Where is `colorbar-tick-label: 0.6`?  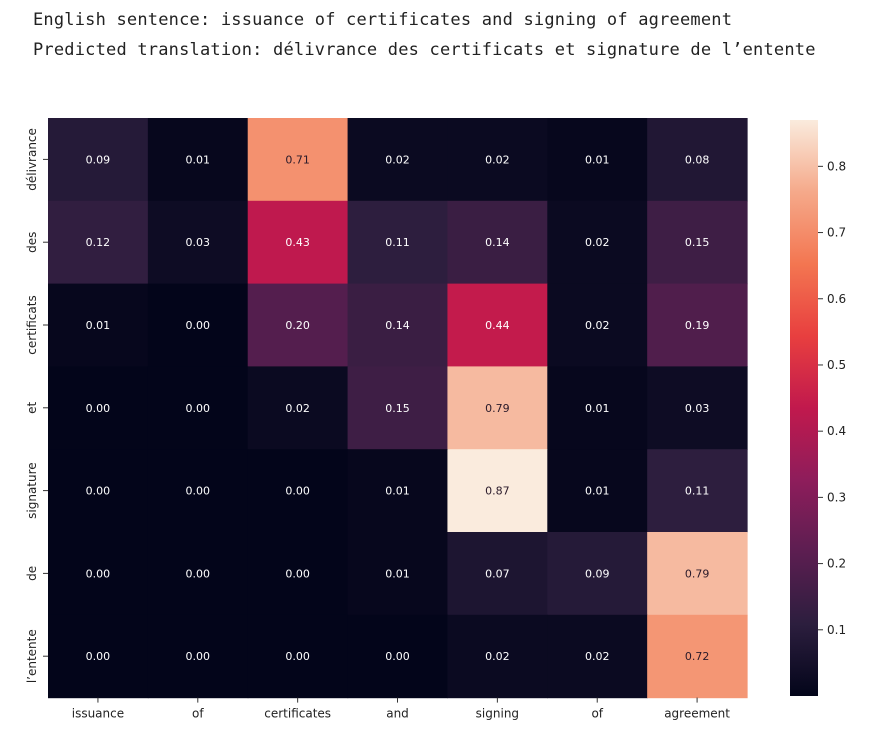
colorbar-tick-label: 0.6 is located at coordinates (836, 299).